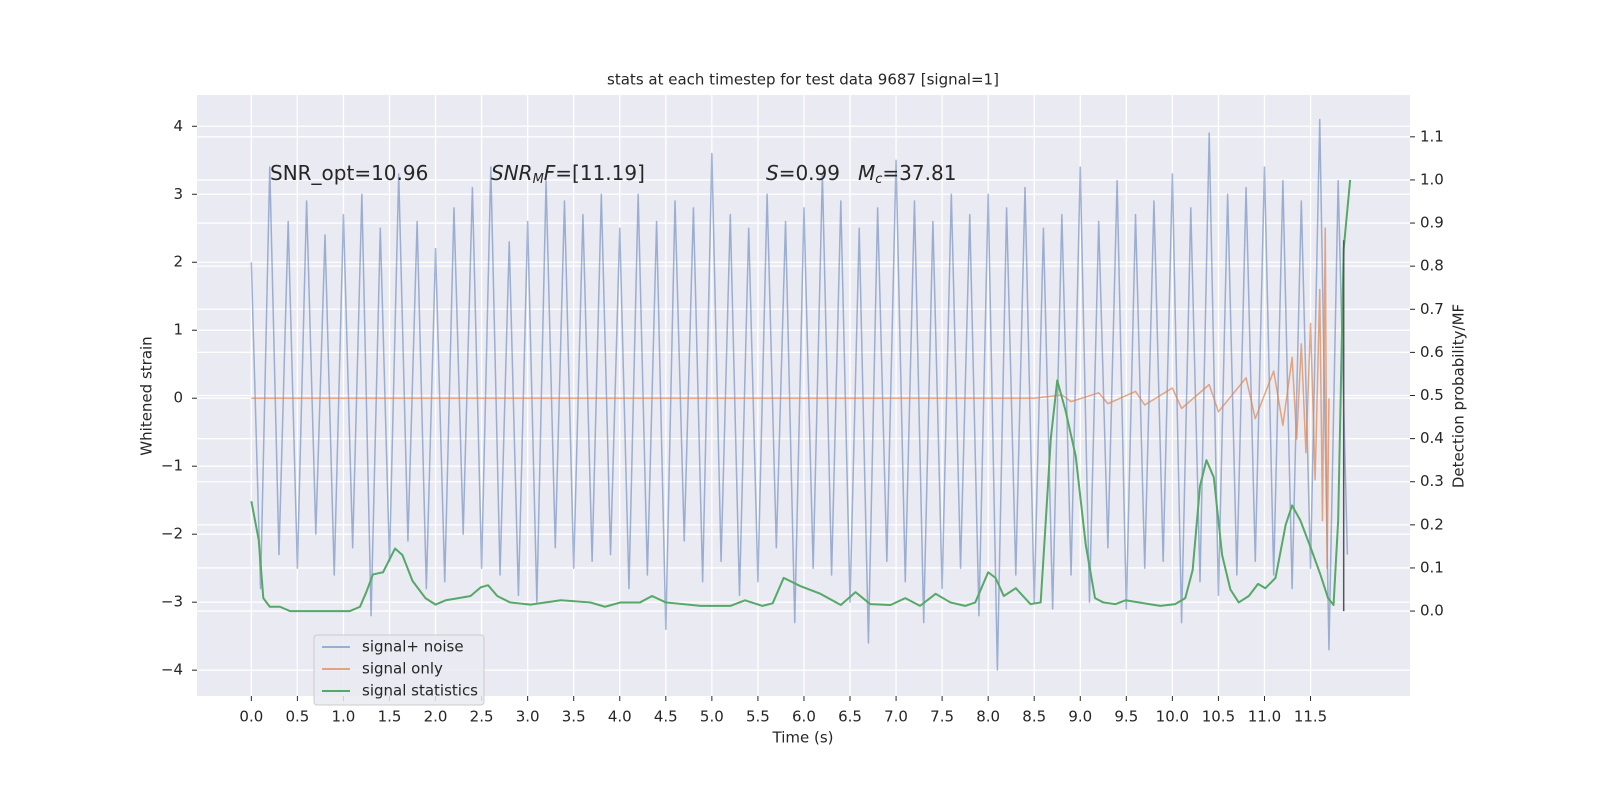  I want to click on legend-label: signal only, so click(402, 669).